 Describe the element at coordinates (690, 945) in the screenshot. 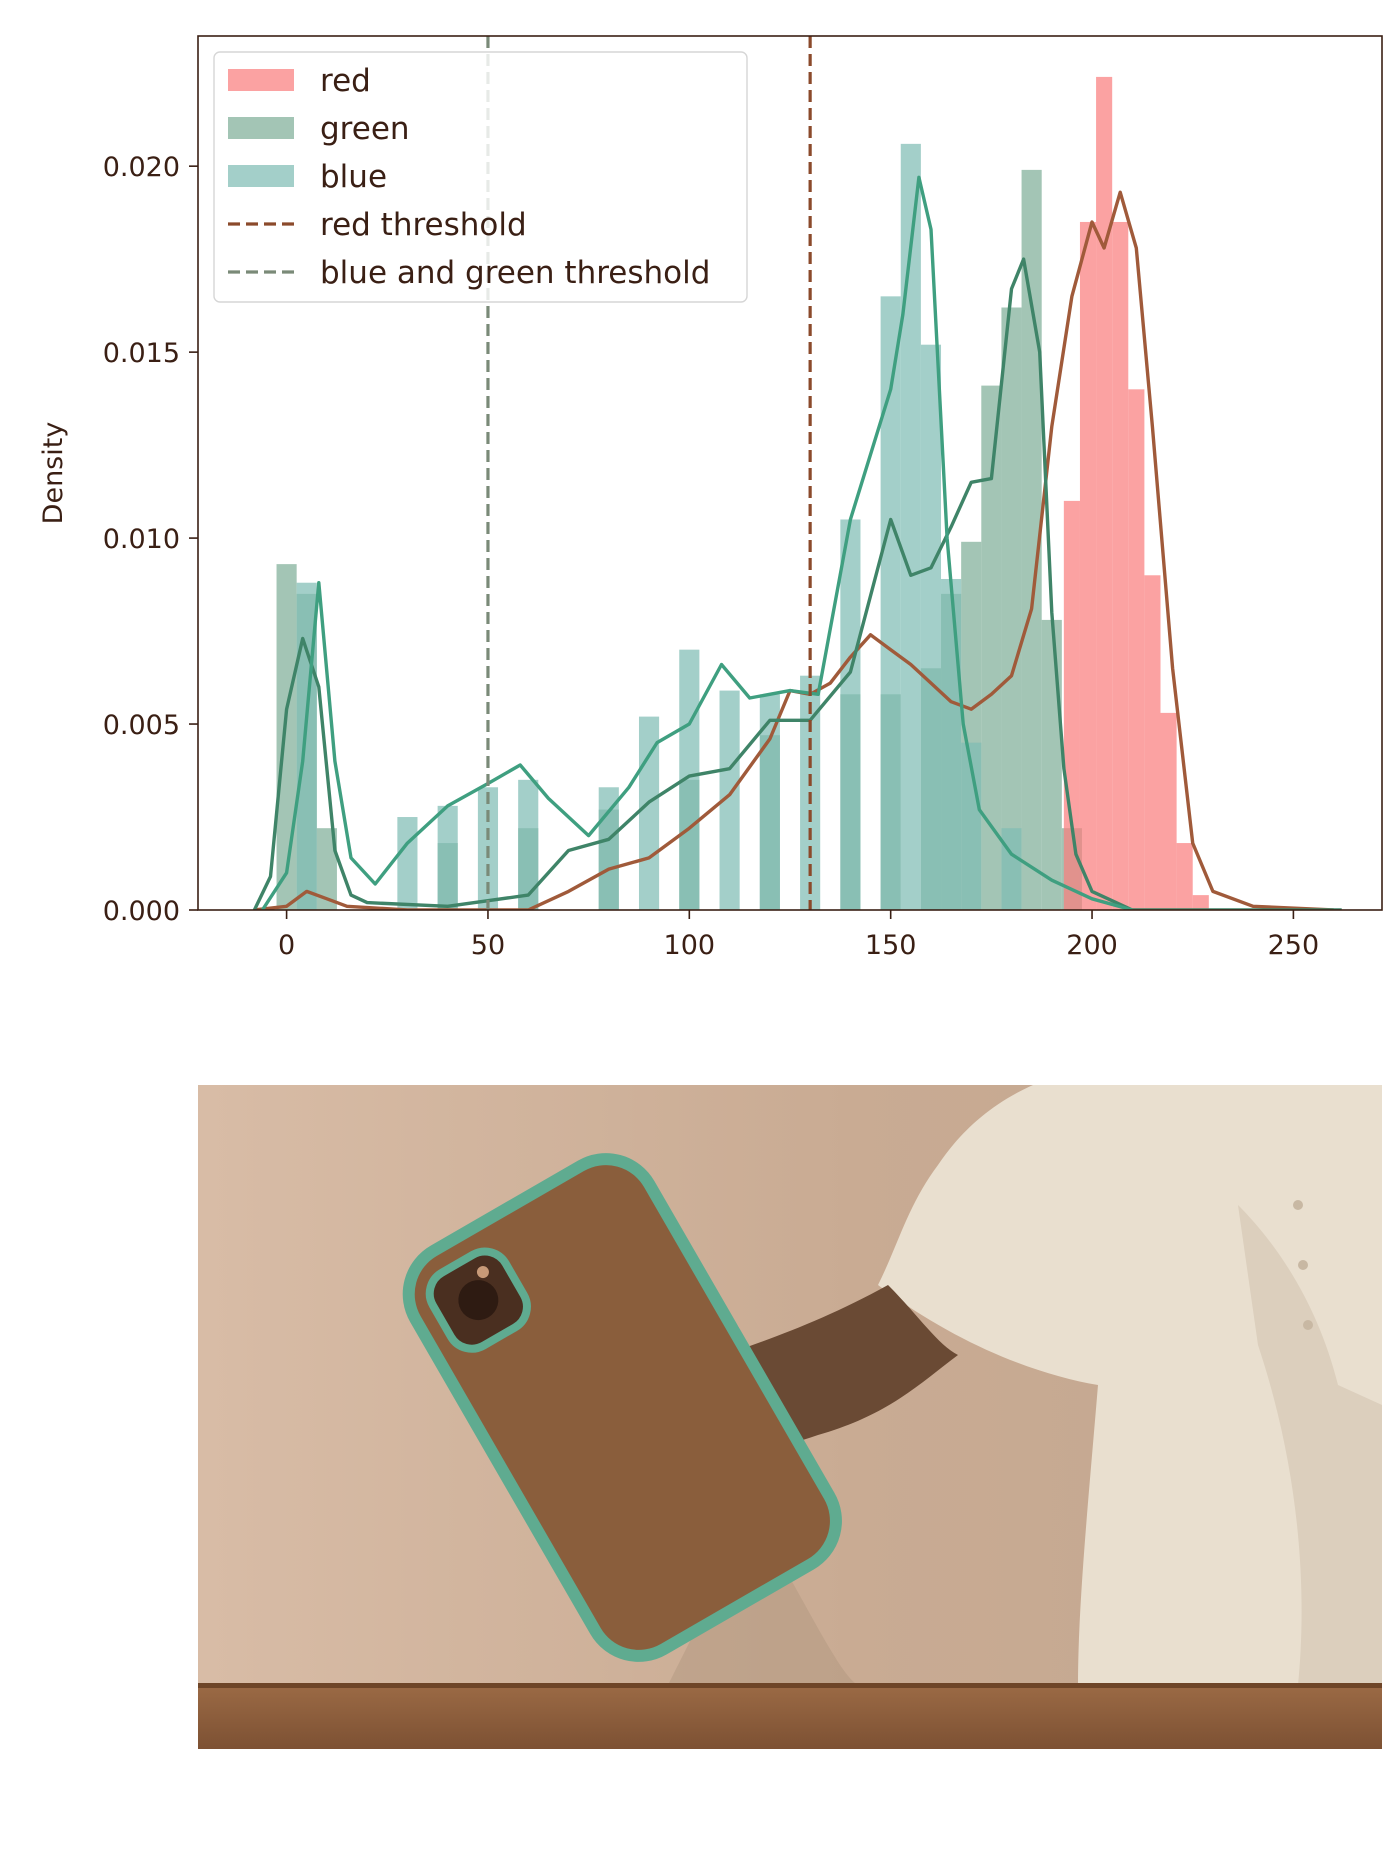

I see `x-tick-label: 100` at that location.